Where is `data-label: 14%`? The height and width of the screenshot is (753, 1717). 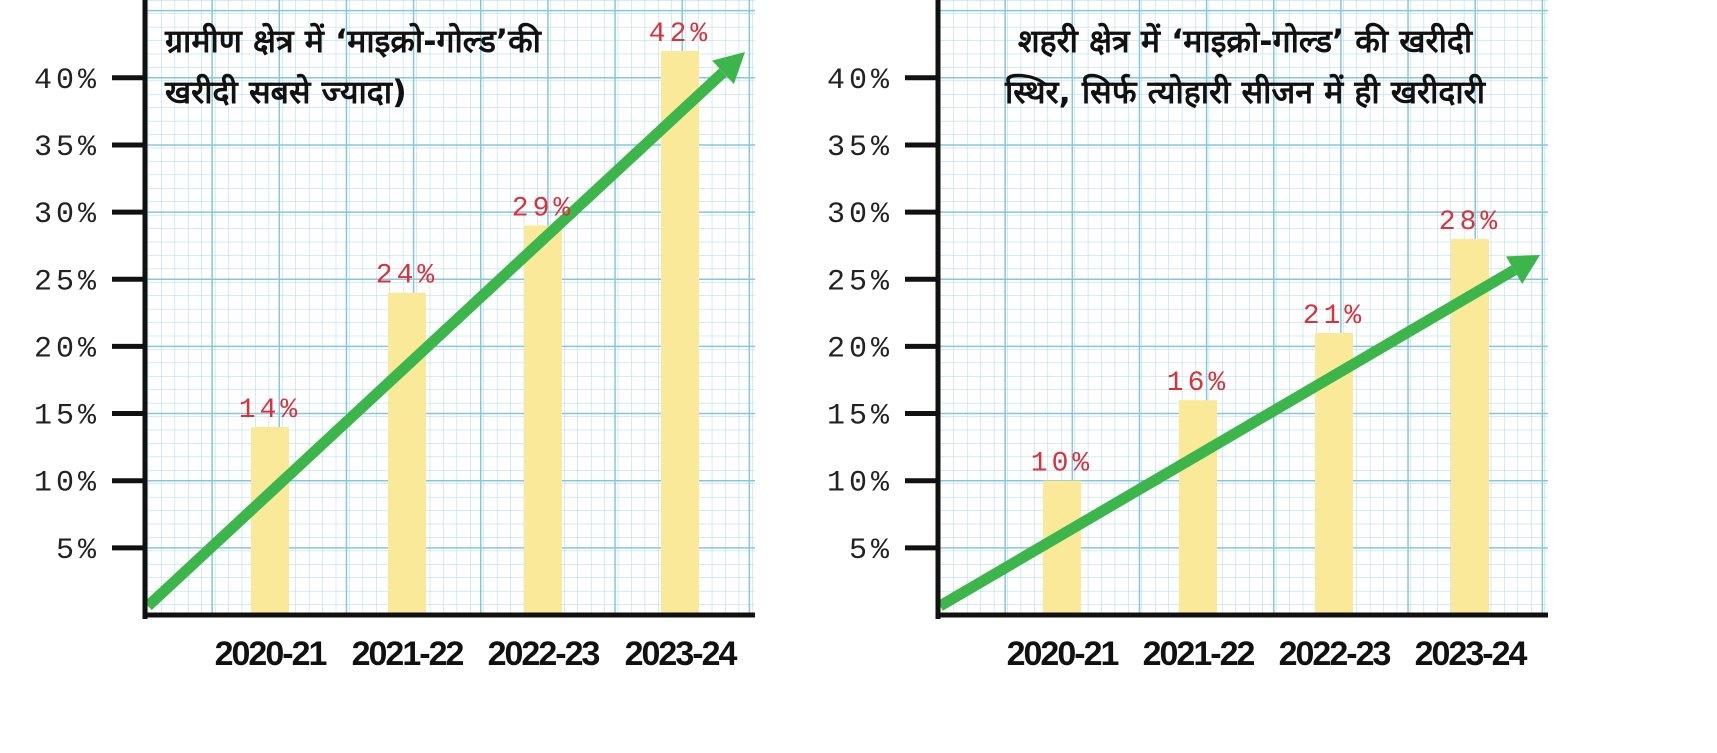
data-label: 14% is located at coordinates (270, 410).